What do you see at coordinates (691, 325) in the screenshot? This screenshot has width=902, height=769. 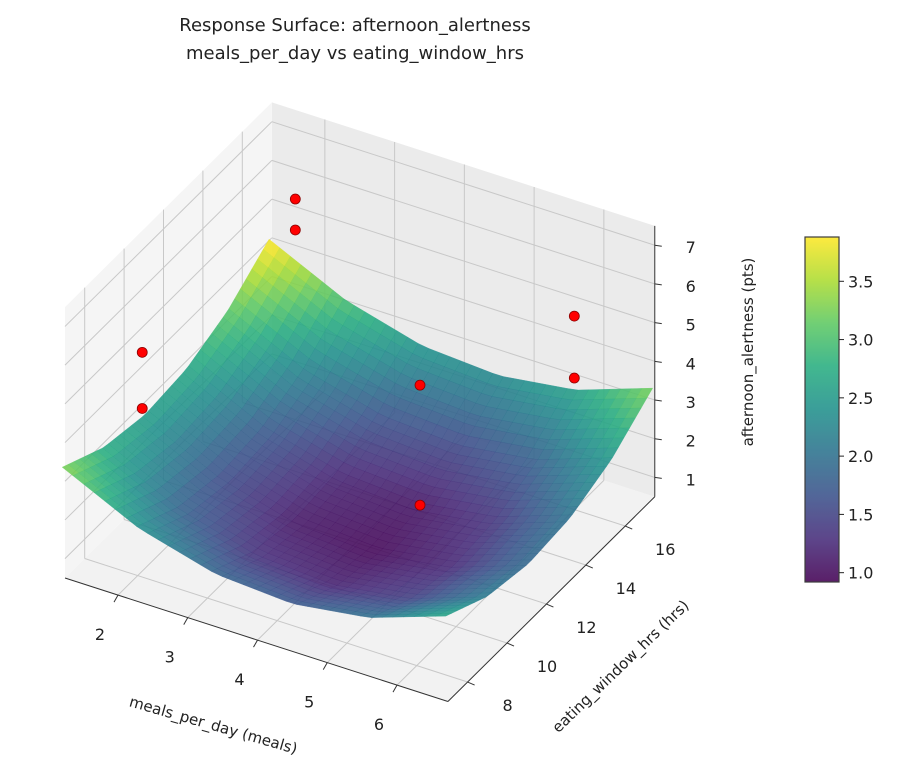 I see `z-tick-label: 5` at bounding box center [691, 325].